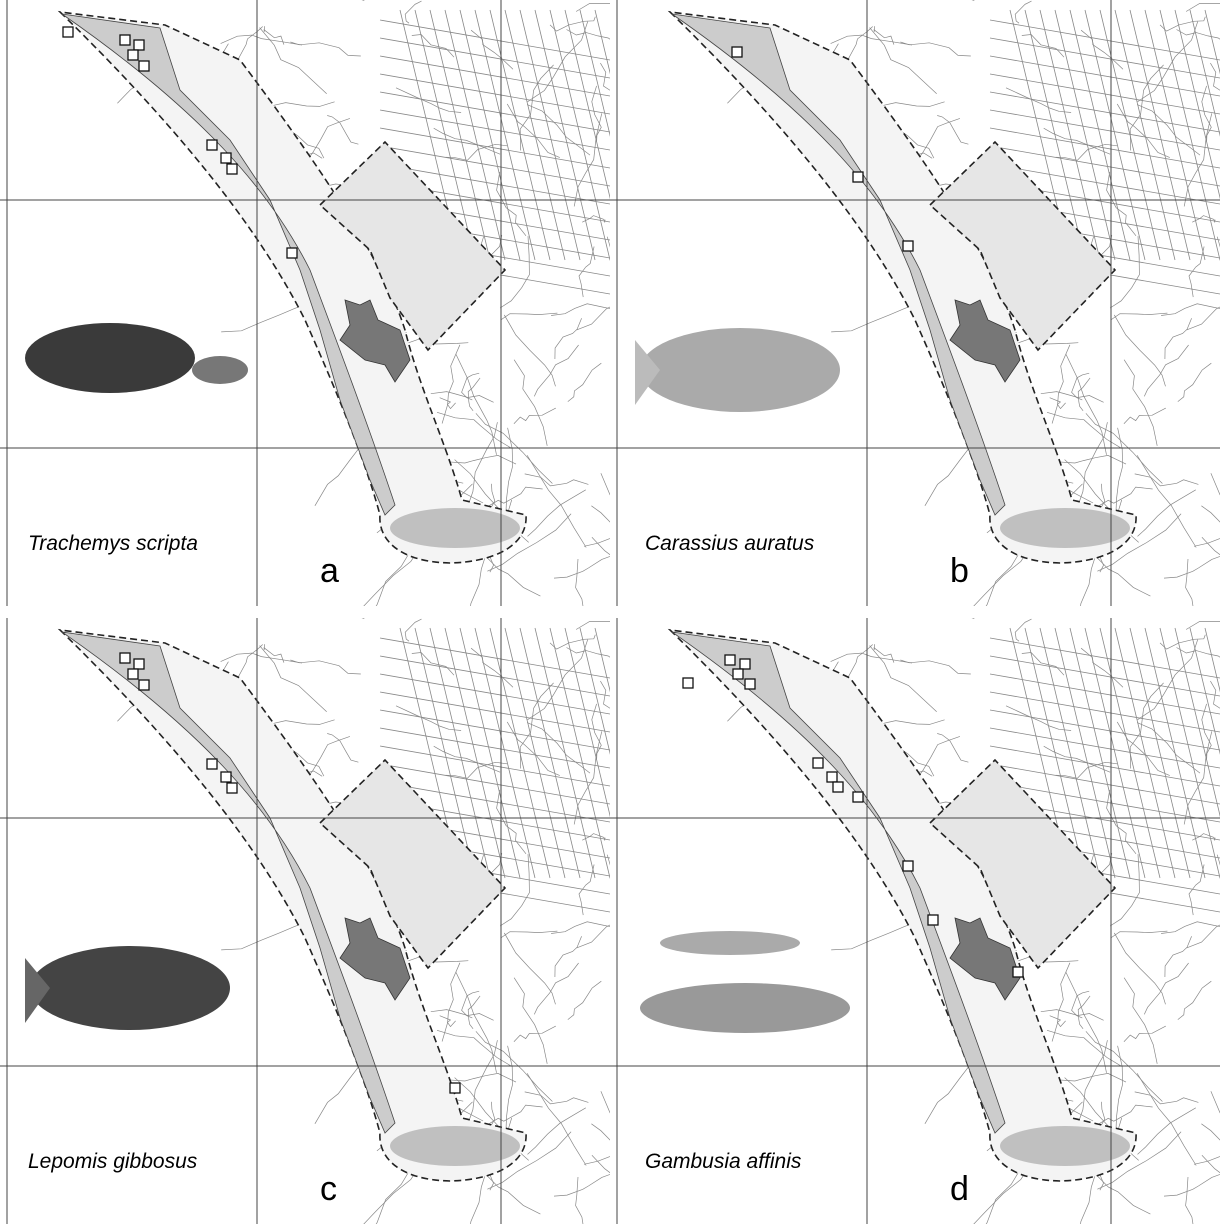  What do you see at coordinates (375, 341) in the screenshot?
I see `lake` at bounding box center [375, 341].